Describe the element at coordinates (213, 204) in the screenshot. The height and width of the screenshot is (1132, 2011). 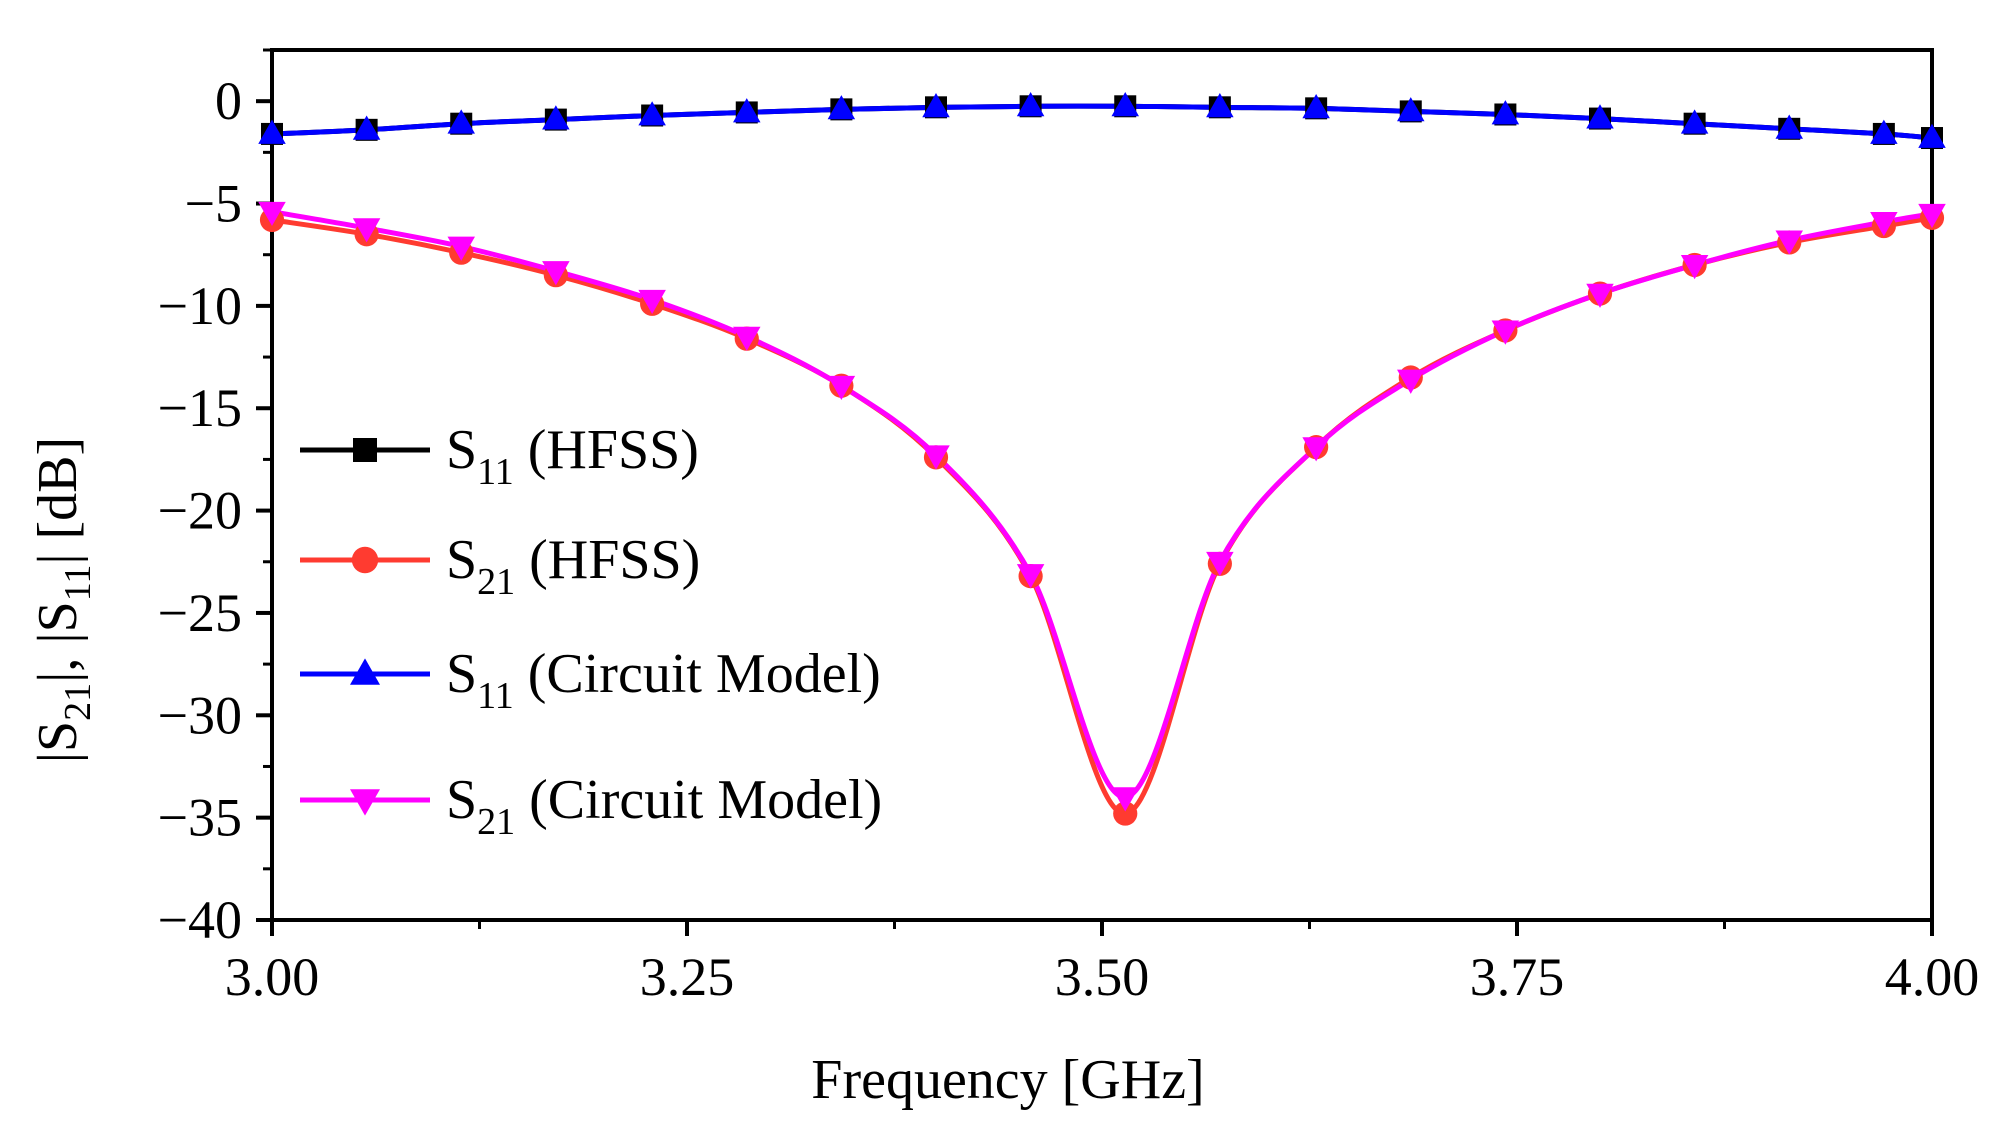
I see `y-tick-label: −5` at that location.